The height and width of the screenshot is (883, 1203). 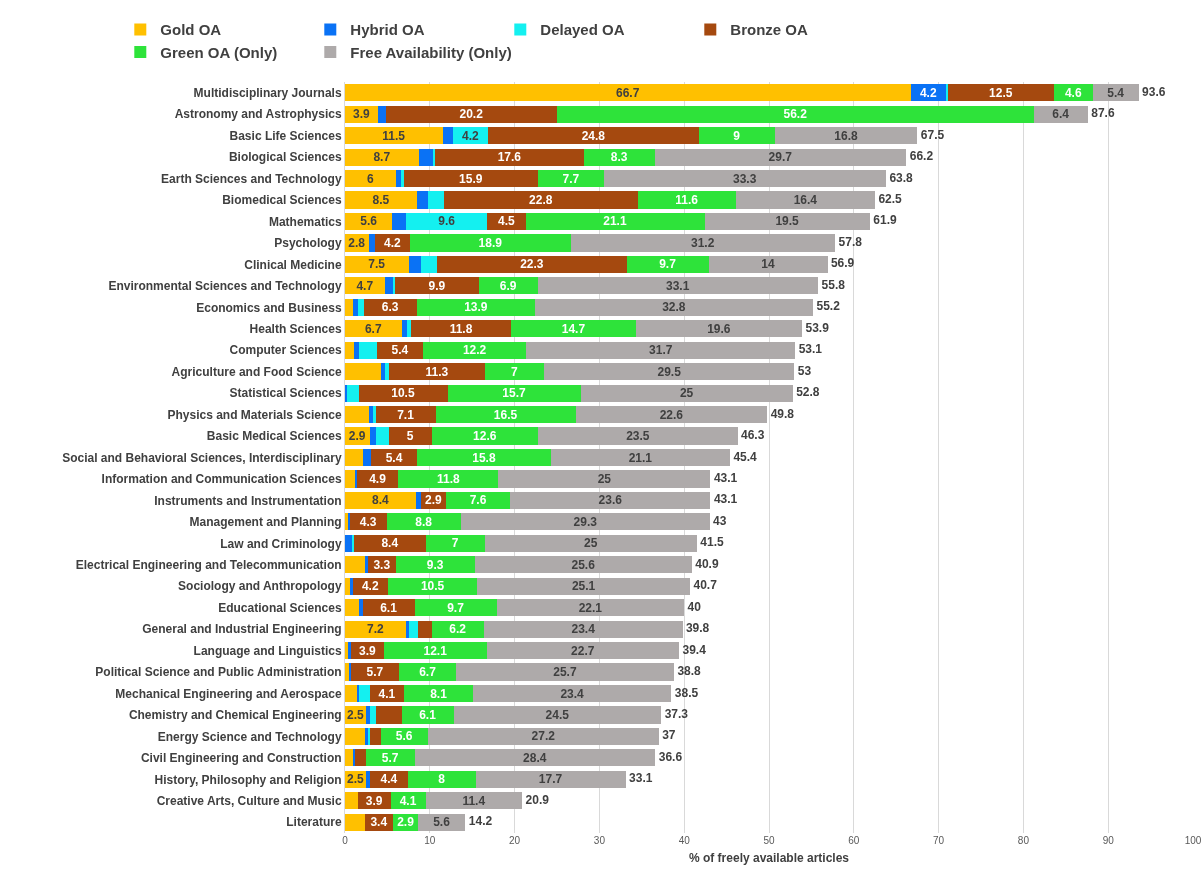 What do you see at coordinates (293, 264) in the screenshot?
I see `y-tick-label: Clinical Medicine` at bounding box center [293, 264].